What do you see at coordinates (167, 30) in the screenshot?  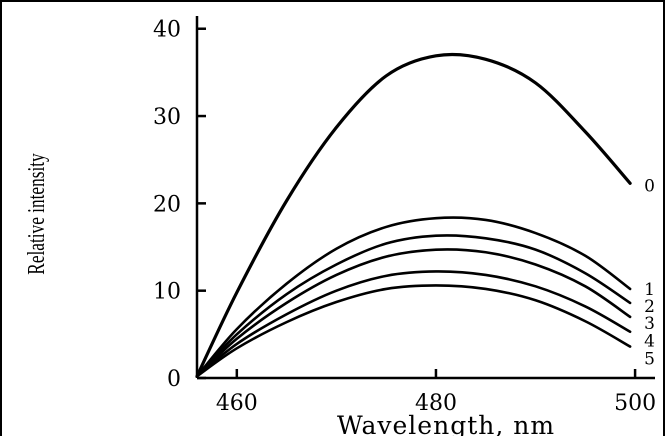 I see `y-tick-label: 40` at bounding box center [167, 30].